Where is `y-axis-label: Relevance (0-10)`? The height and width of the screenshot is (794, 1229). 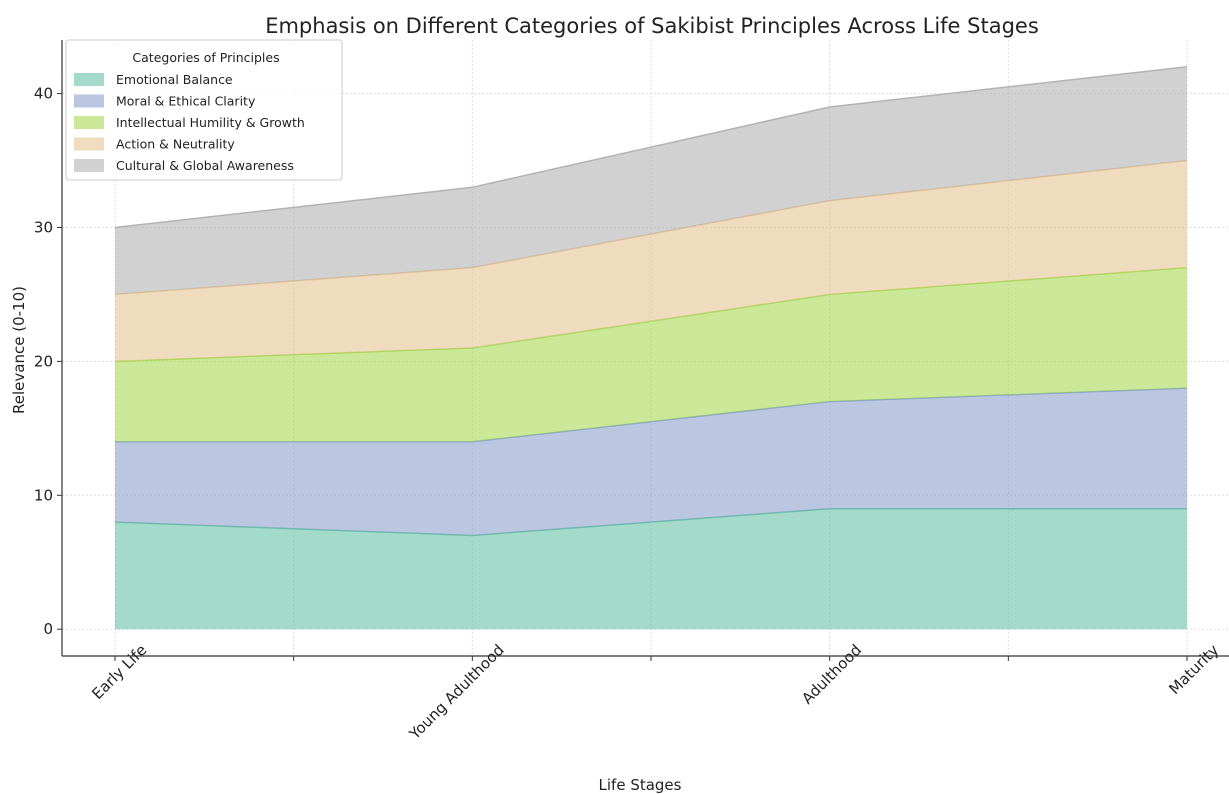
y-axis-label: Relevance (0-10) is located at coordinates (19, 350).